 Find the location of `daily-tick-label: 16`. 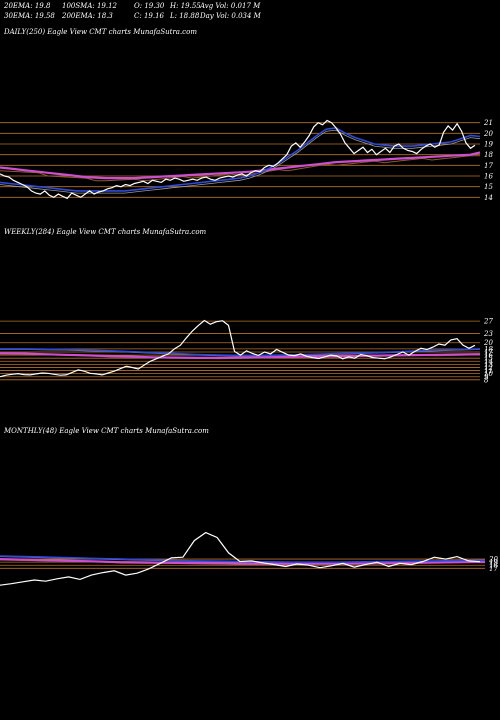

daily-tick-label: 16 is located at coordinates (488, 177).